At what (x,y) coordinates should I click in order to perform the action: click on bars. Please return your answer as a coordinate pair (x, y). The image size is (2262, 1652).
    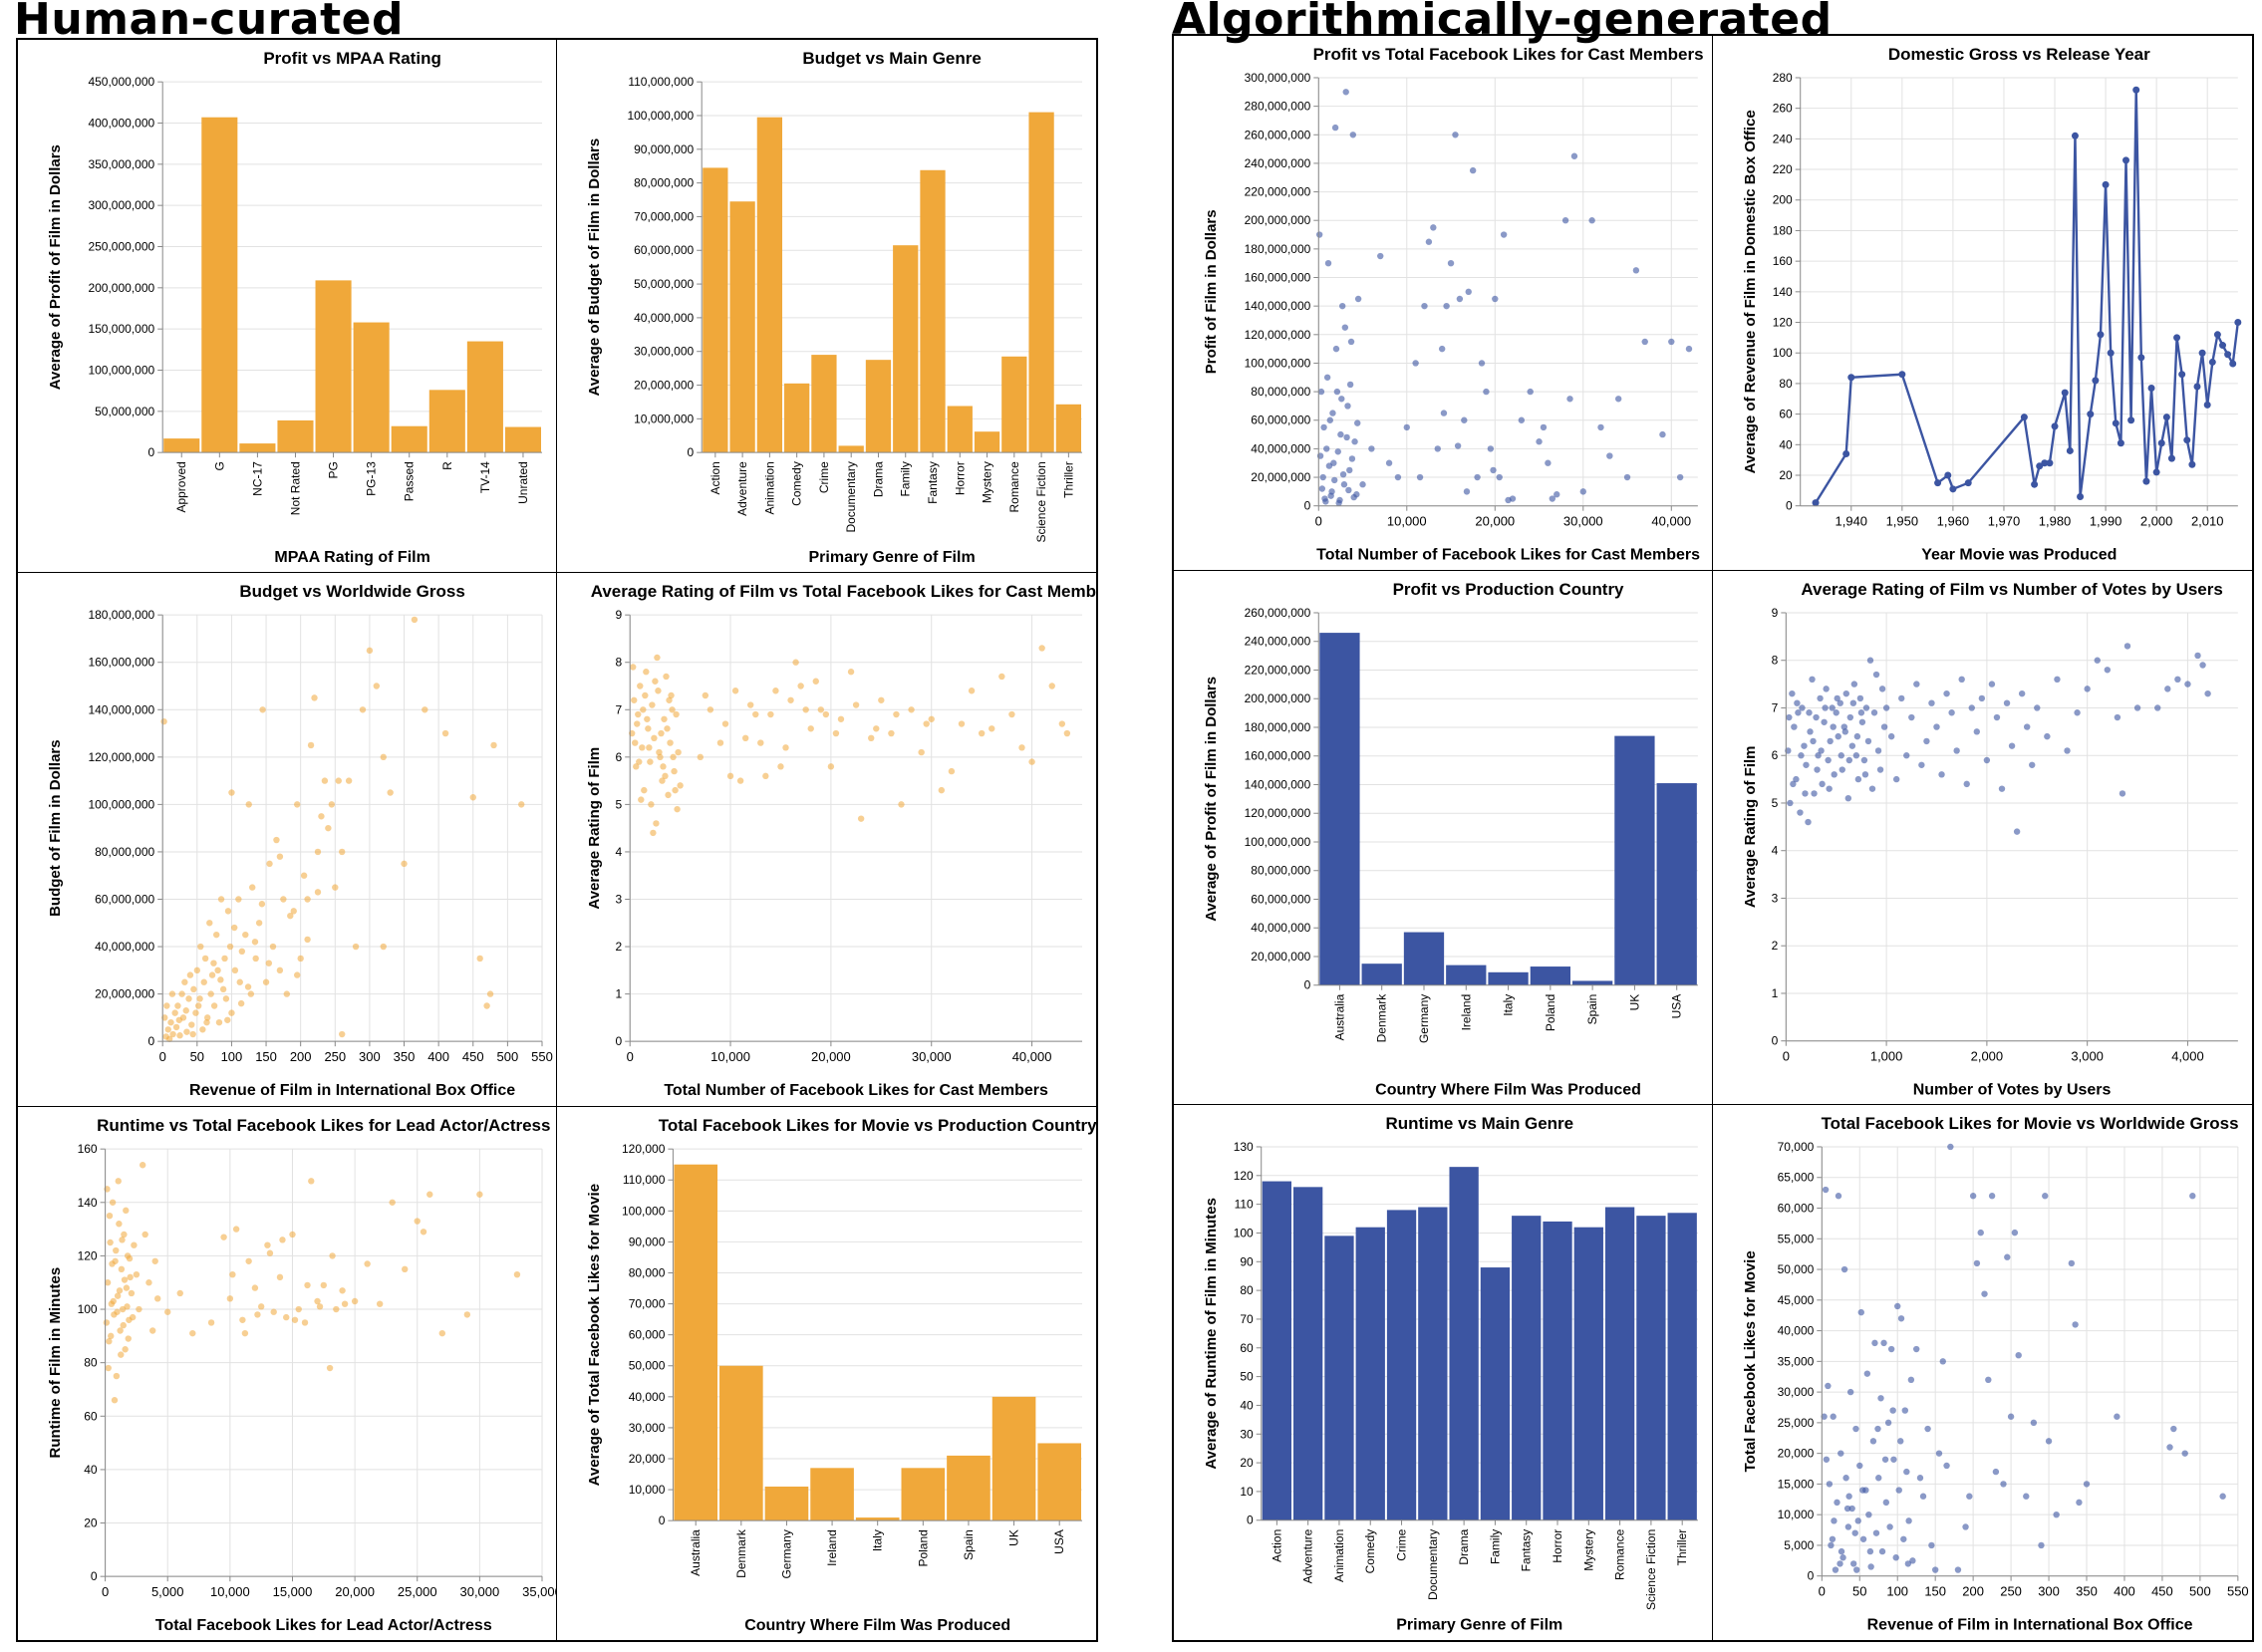
    Looking at the image, I should click on (877, 1342).